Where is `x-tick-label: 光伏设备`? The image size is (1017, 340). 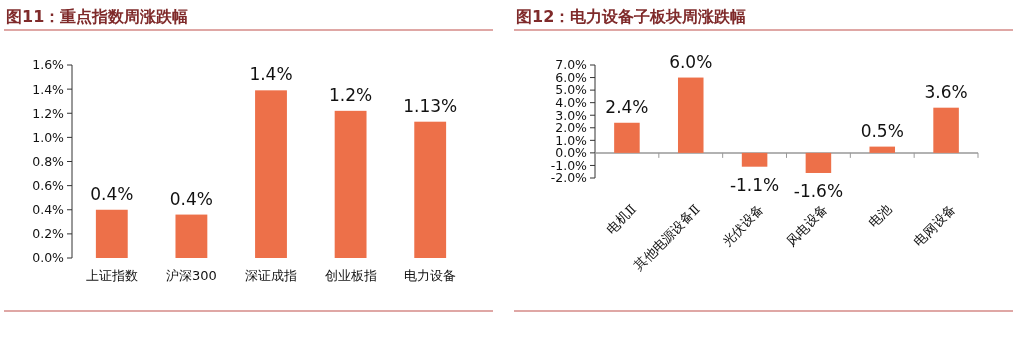
x-tick-label: 光伏设备 is located at coordinates (743, 225).